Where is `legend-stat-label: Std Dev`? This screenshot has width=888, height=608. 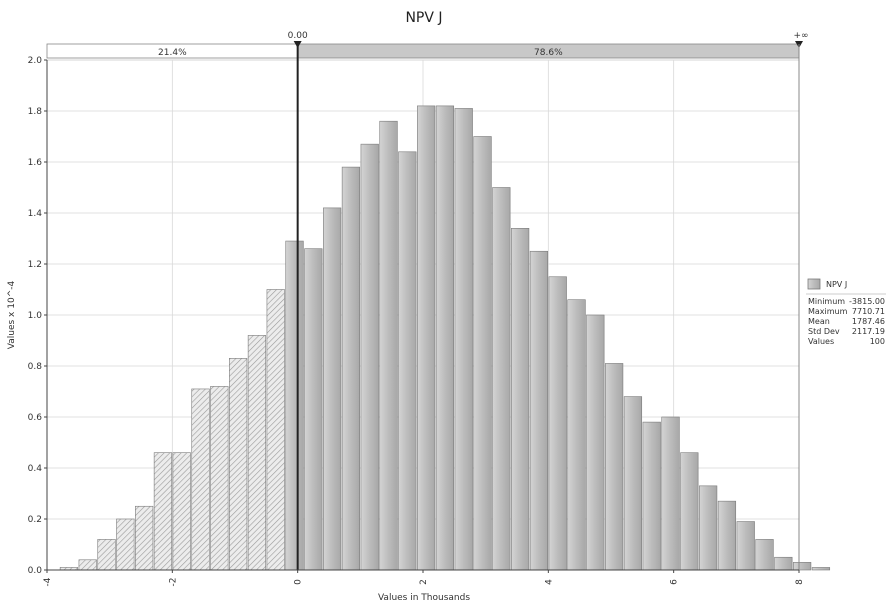
legend-stat-label: Std Dev is located at coordinates (824, 331).